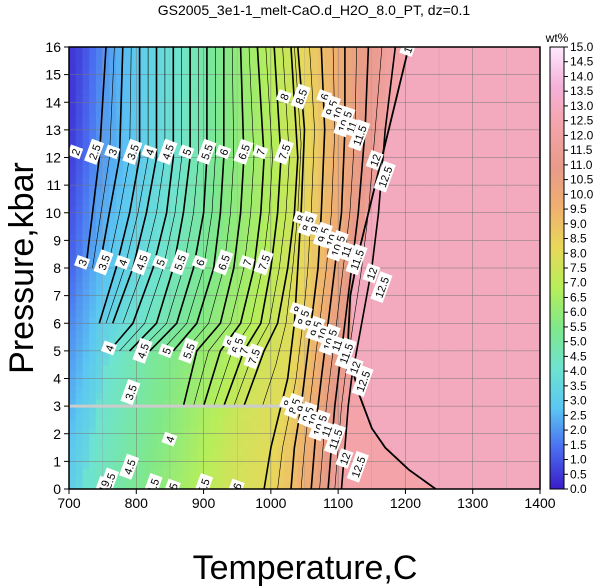  What do you see at coordinates (300, 96) in the screenshot?
I see `contour-label: 8.5` at bounding box center [300, 96].